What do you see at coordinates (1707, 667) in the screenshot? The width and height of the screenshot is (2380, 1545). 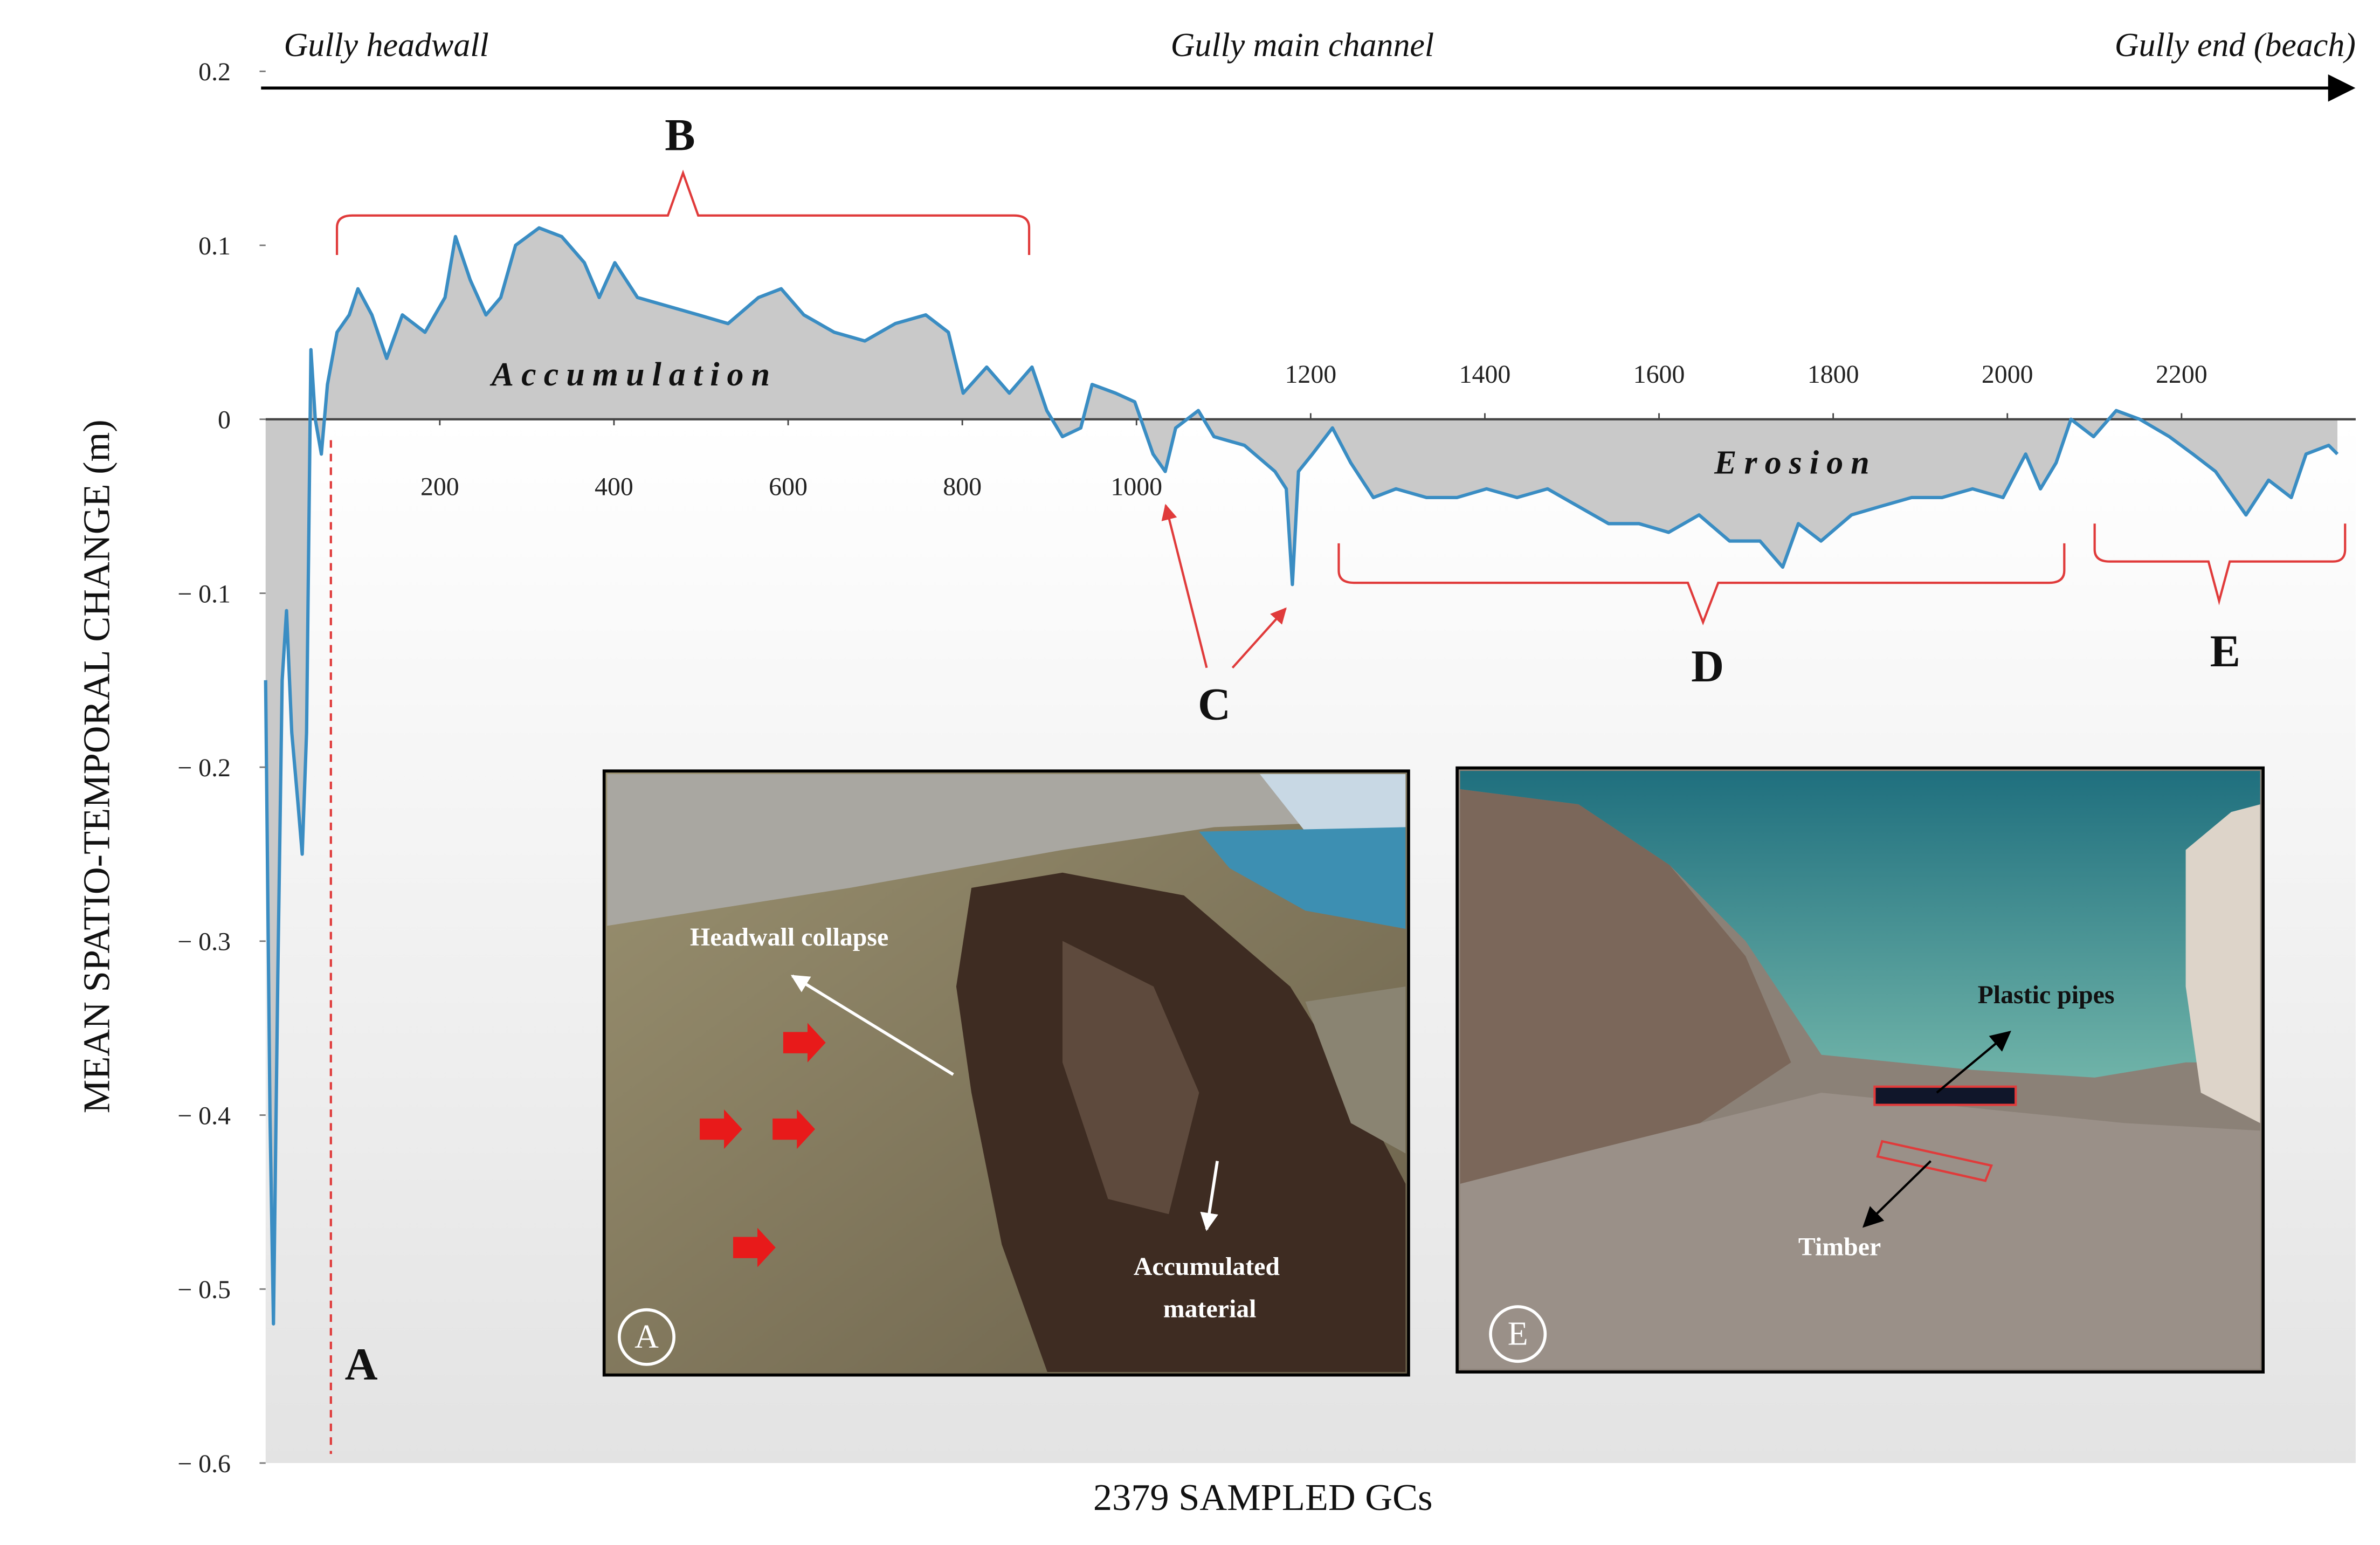 I see `annotation: D` at bounding box center [1707, 667].